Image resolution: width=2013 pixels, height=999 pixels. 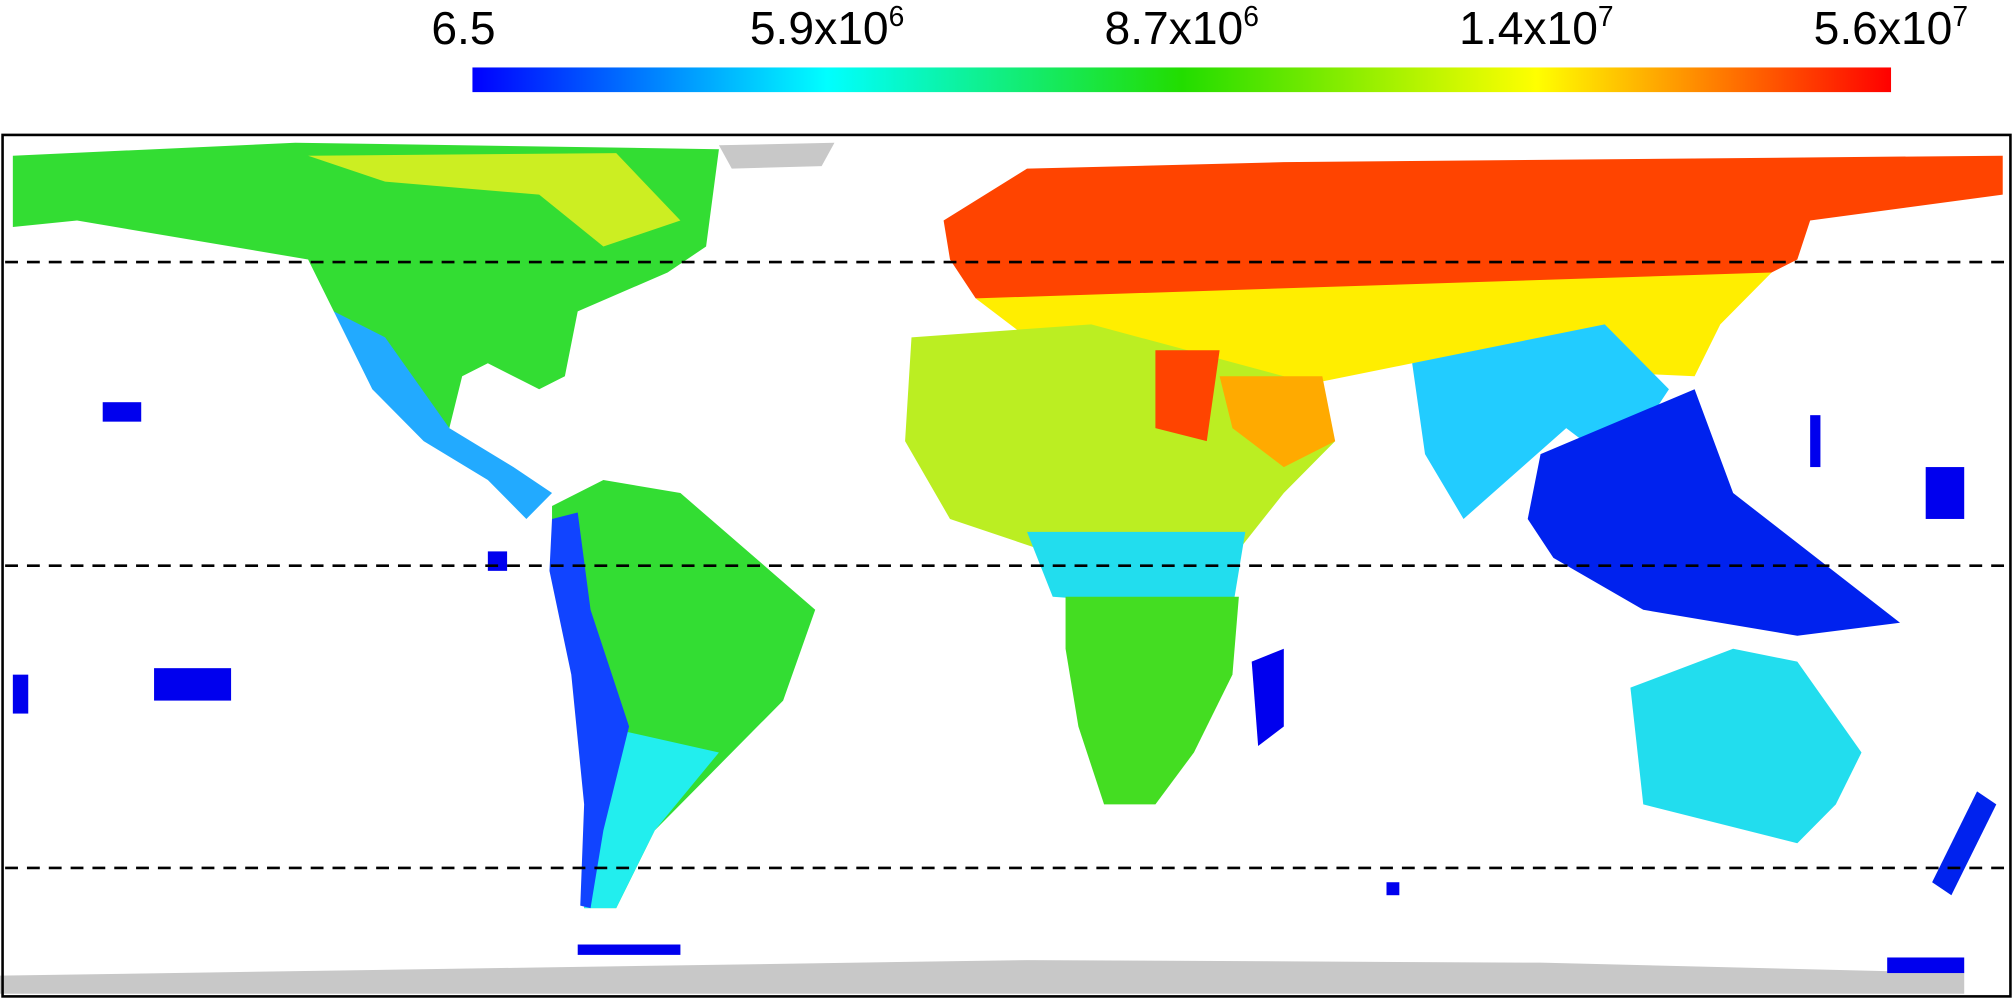 I want to click on antarctica, so click(x=982, y=977).